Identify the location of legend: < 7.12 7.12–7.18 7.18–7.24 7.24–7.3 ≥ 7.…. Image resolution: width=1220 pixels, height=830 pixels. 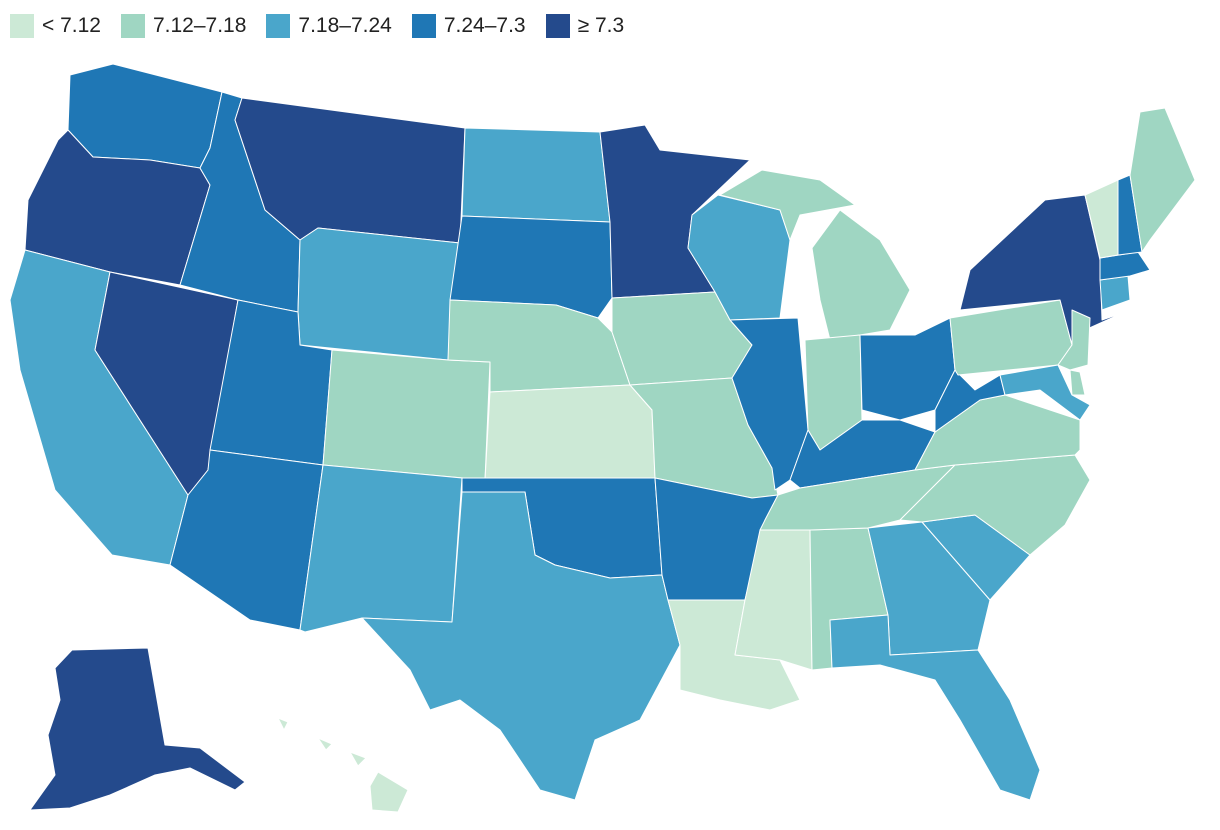
(327, 26).